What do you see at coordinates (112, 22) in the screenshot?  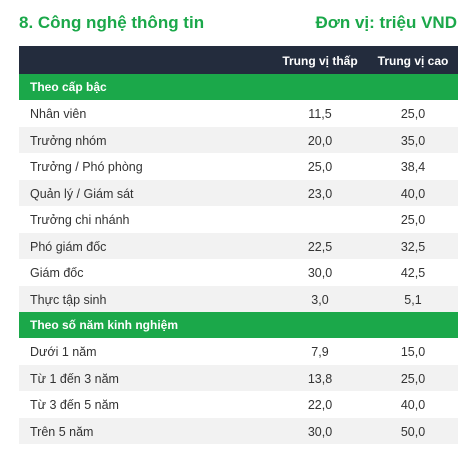 I see `page-title: 8. Công nghệ thông tin` at bounding box center [112, 22].